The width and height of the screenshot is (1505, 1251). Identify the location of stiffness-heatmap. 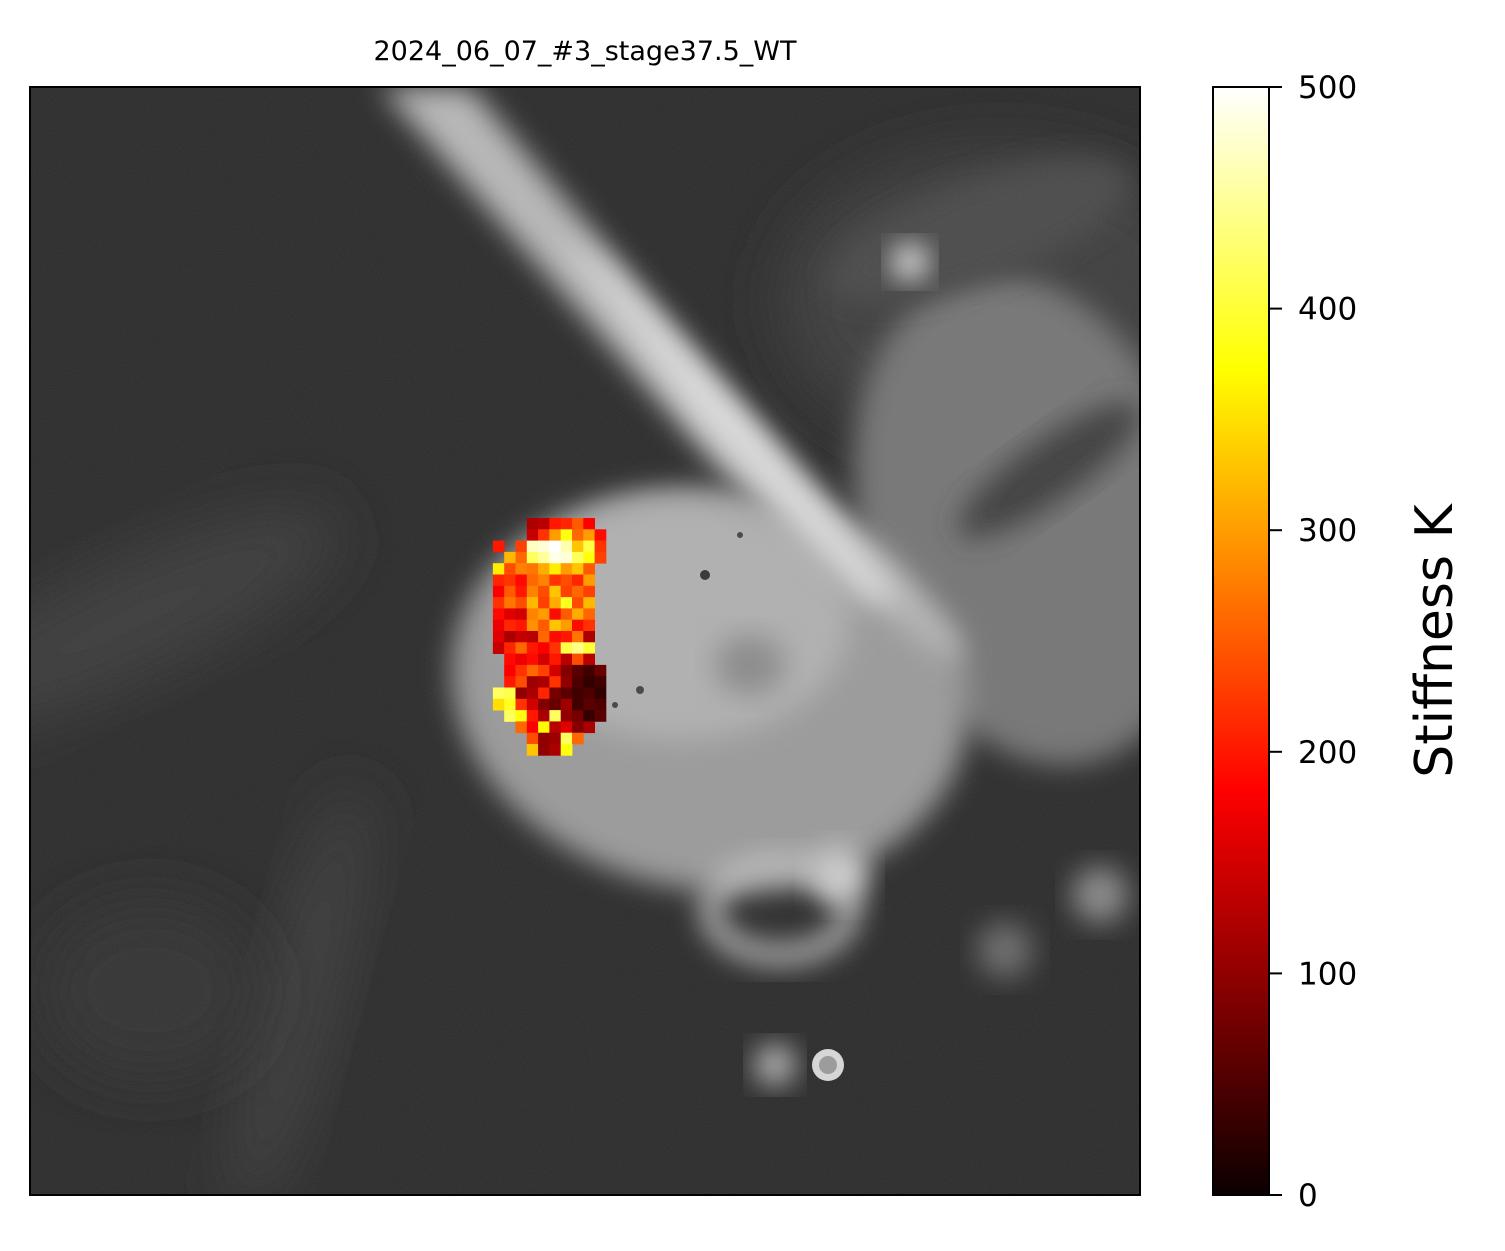
(549, 637).